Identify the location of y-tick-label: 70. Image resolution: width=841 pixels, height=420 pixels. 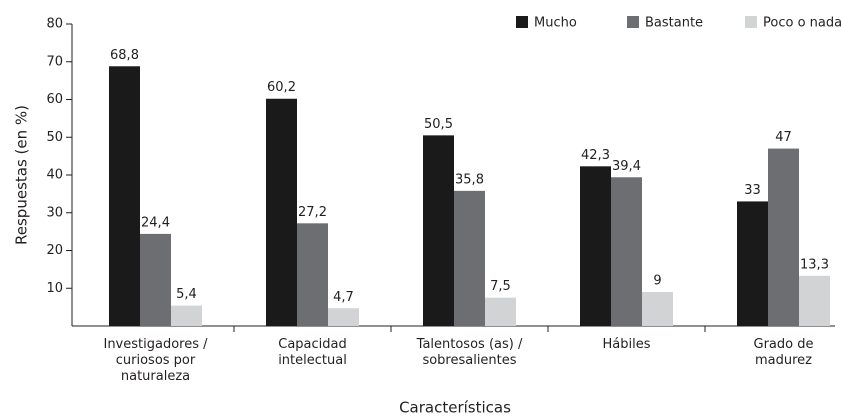
(54, 61).